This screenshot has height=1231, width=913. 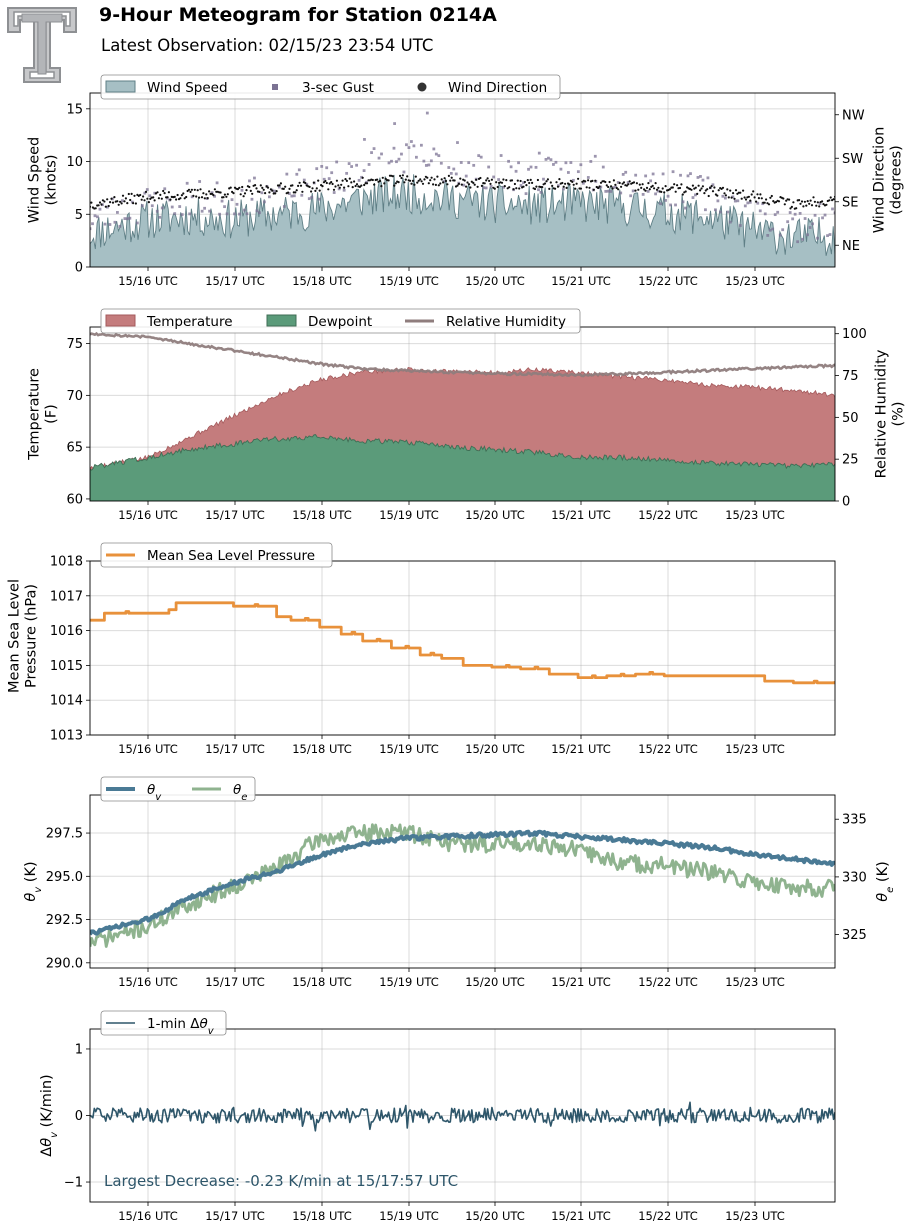 I want to click on x-tick-label: 15/21 UTC, so click(x=581, y=749).